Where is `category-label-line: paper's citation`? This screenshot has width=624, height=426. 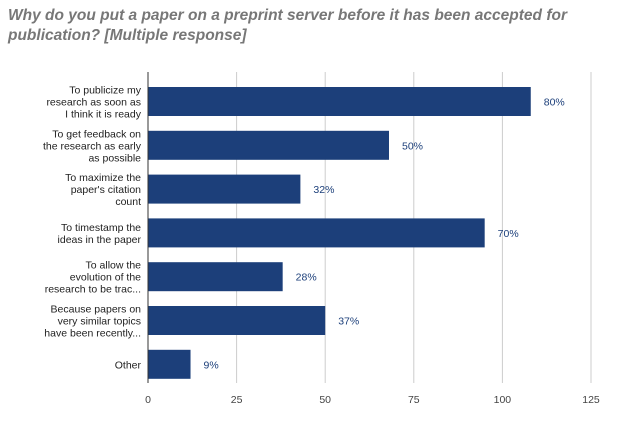 category-label-line: paper's citation is located at coordinates (106, 190).